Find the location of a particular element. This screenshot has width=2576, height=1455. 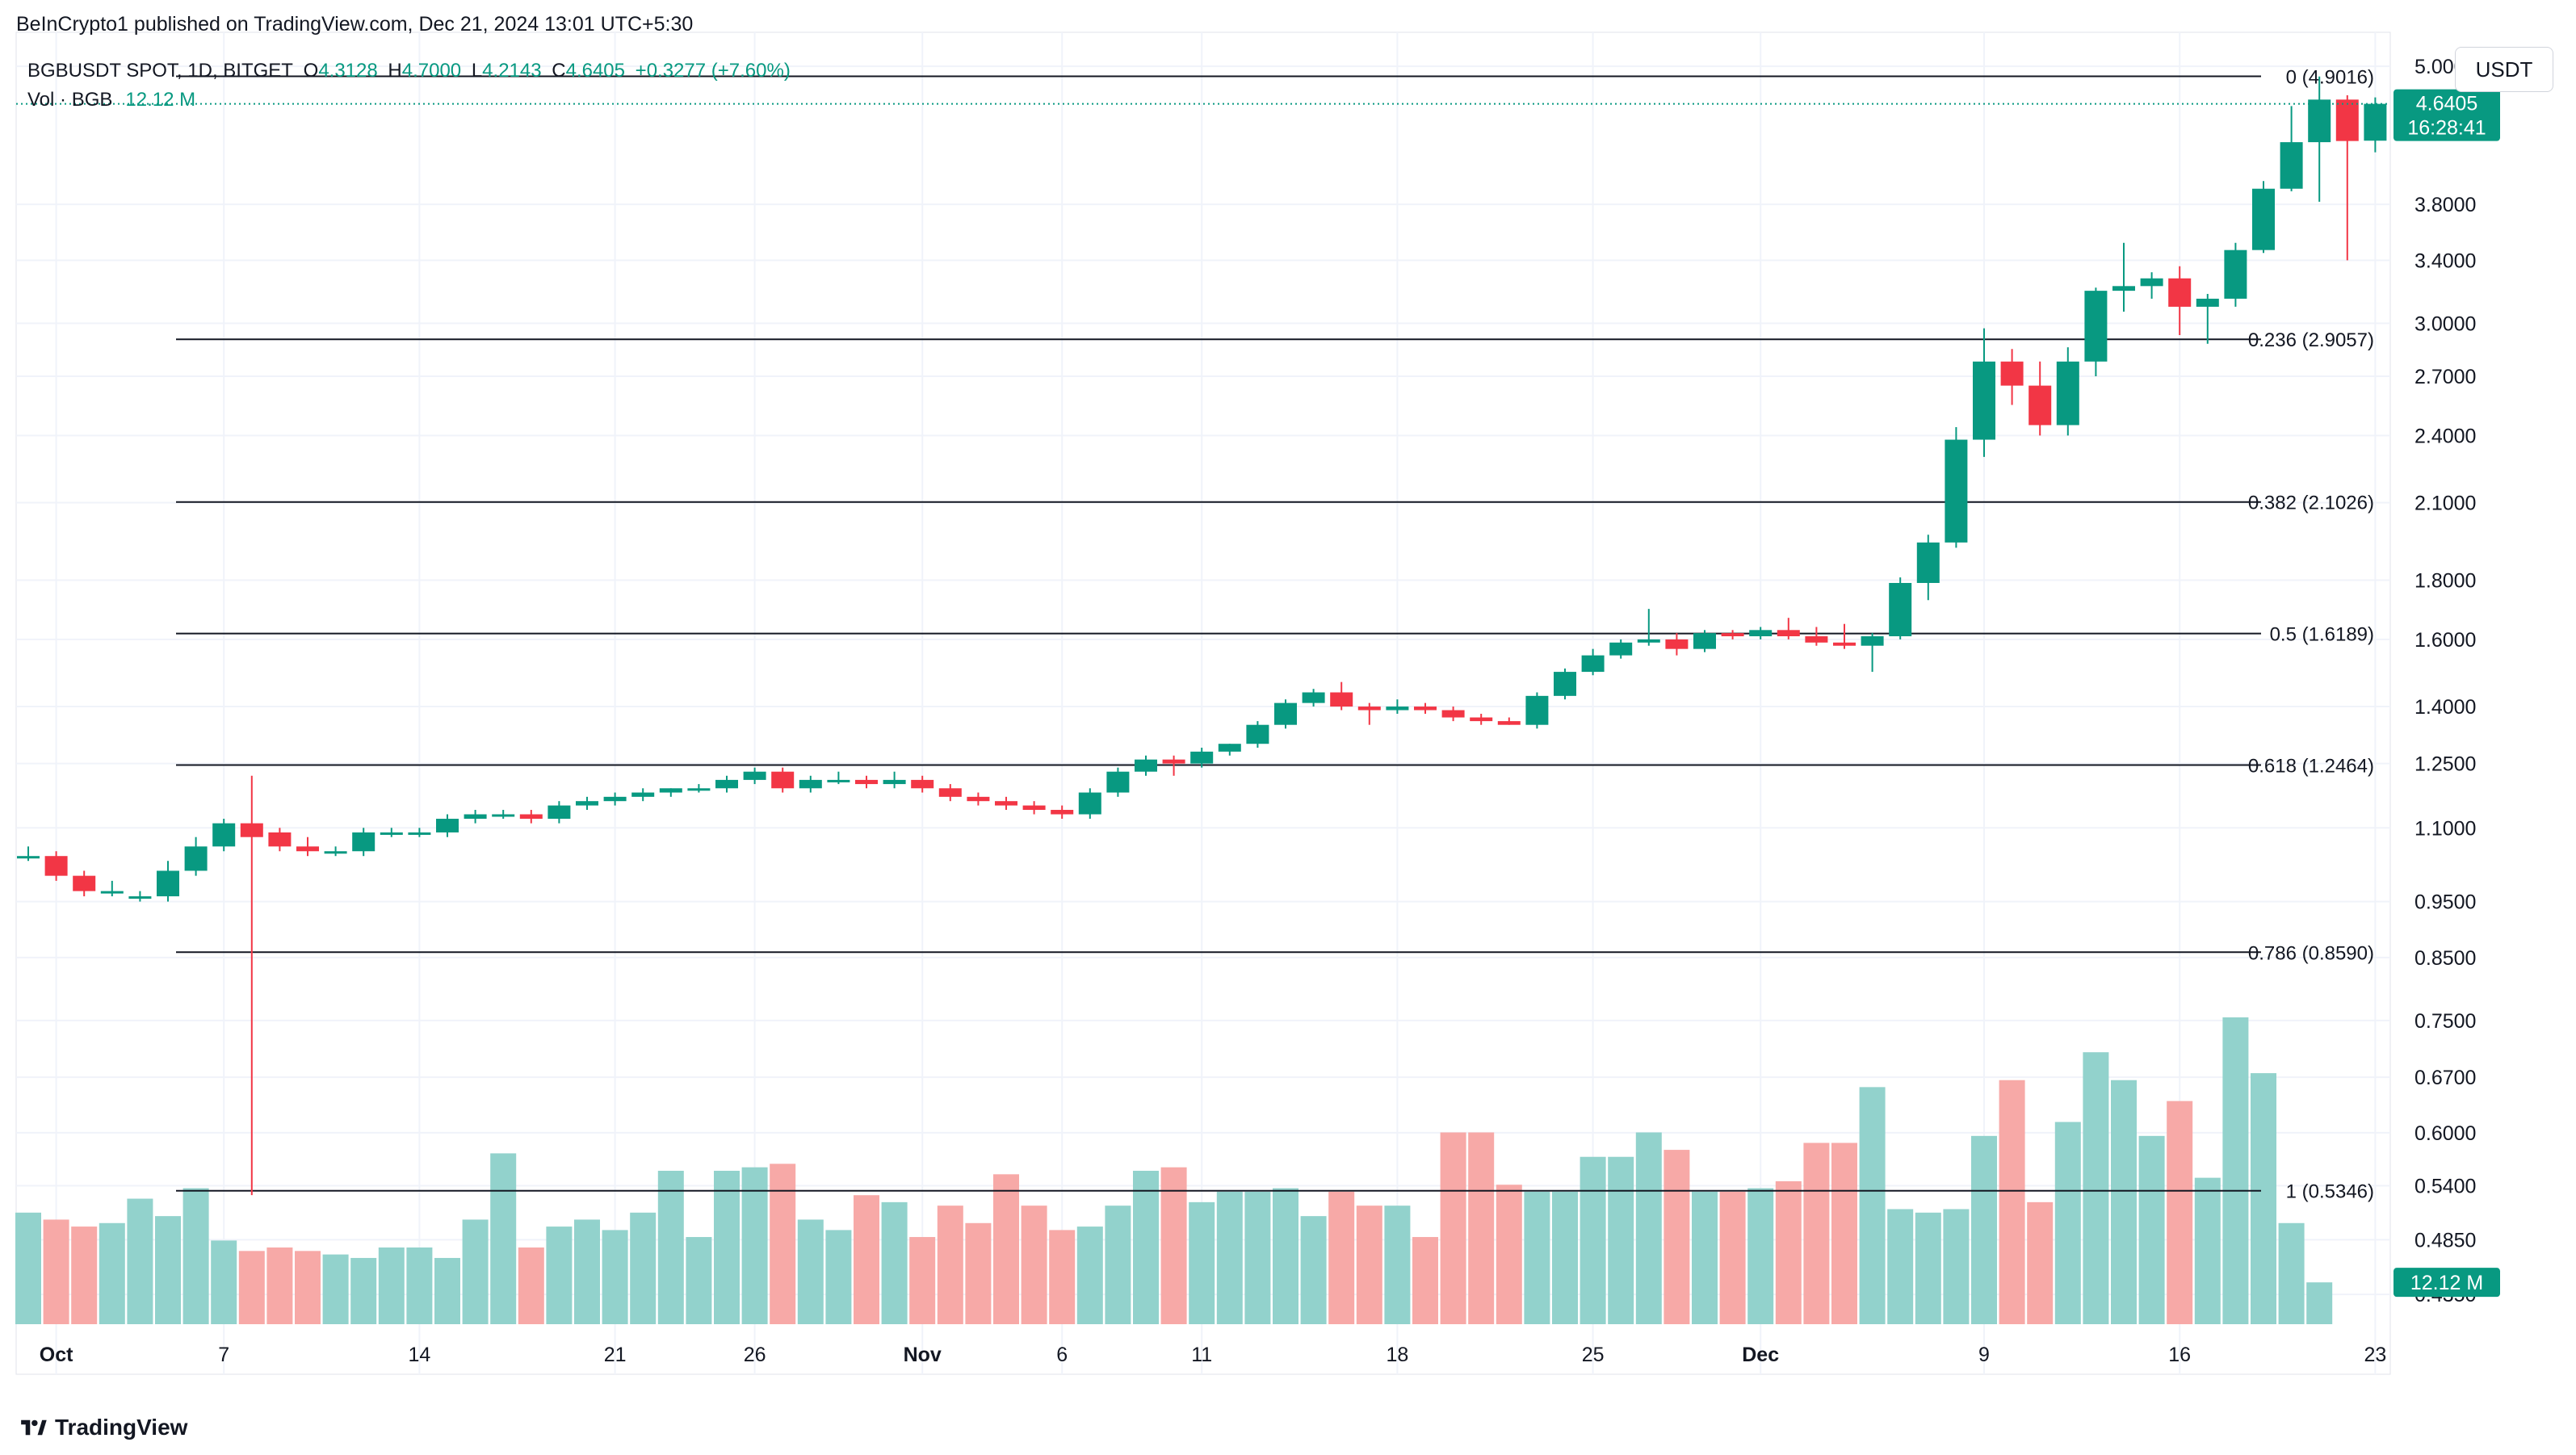

time-tick-label: Oct is located at coordinates (57, 1355).